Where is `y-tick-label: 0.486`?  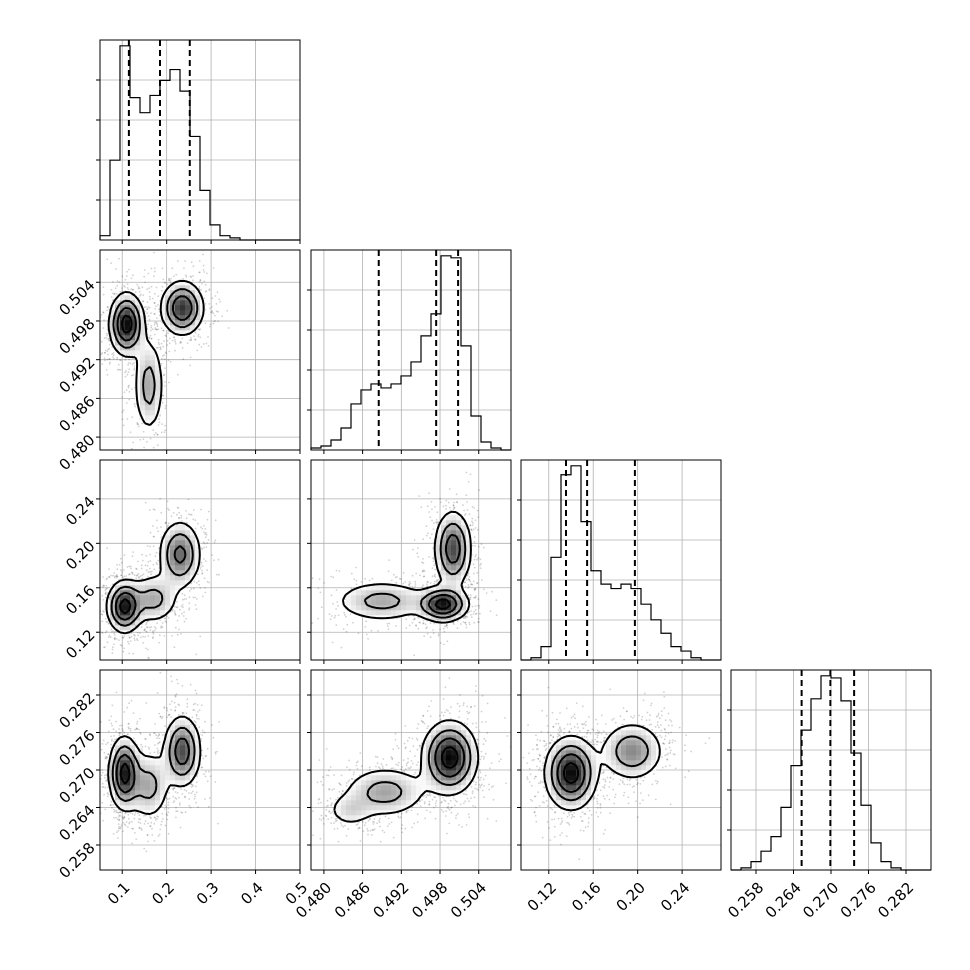 y-tick-label: 0.486 is located at coordinates (76, 413).